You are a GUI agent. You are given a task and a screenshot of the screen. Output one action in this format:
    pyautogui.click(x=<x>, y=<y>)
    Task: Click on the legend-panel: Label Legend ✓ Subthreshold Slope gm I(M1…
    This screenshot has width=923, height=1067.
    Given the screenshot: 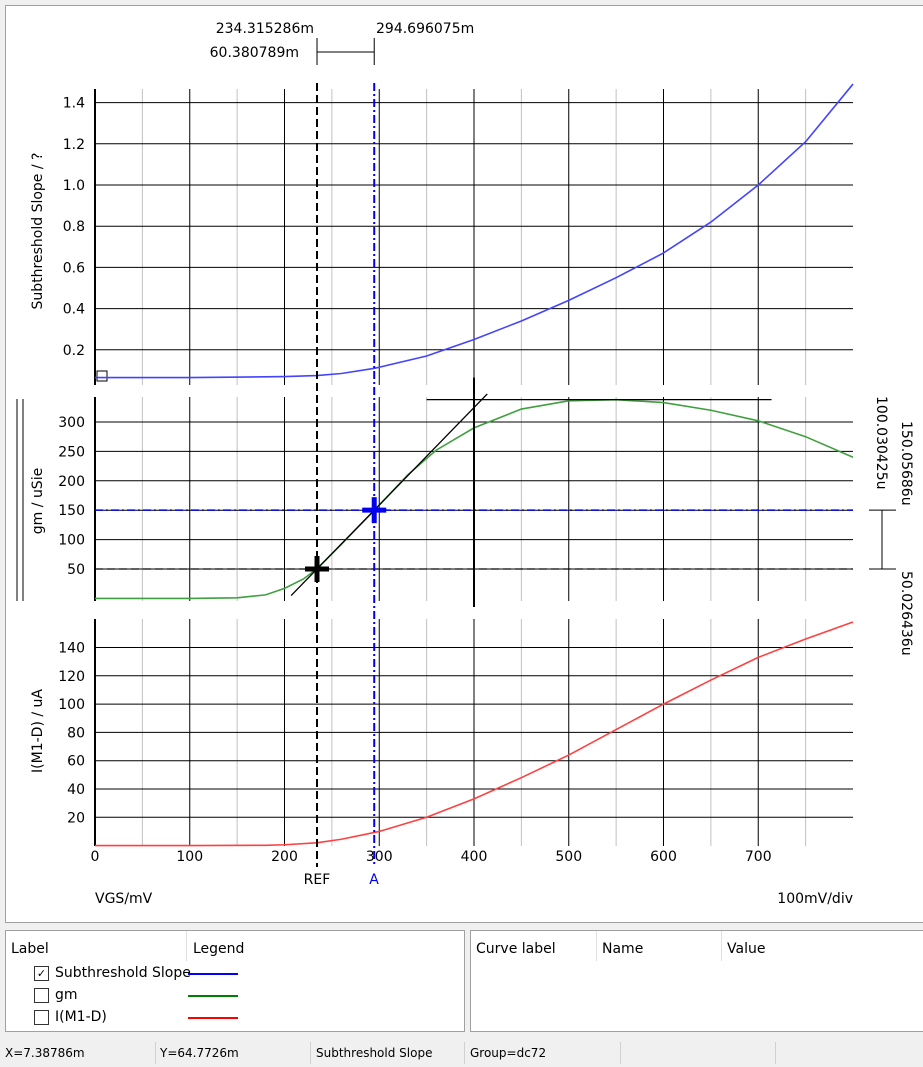 What is the action you would take?
    pyautogui.click(x=235, y=981)
    